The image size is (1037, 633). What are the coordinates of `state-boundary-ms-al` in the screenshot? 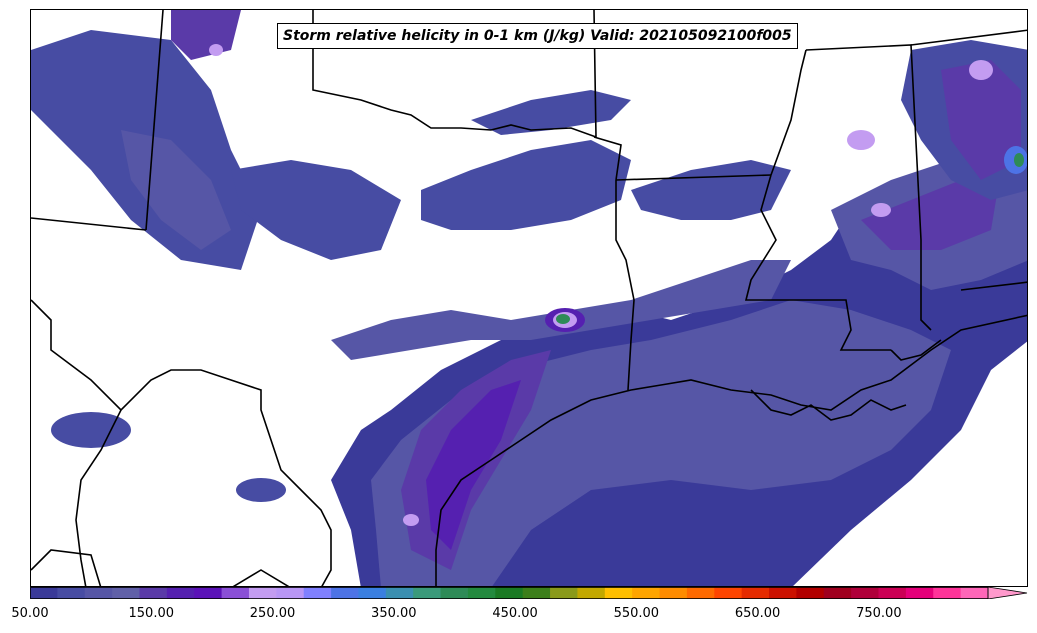 It's located at (868, 187).